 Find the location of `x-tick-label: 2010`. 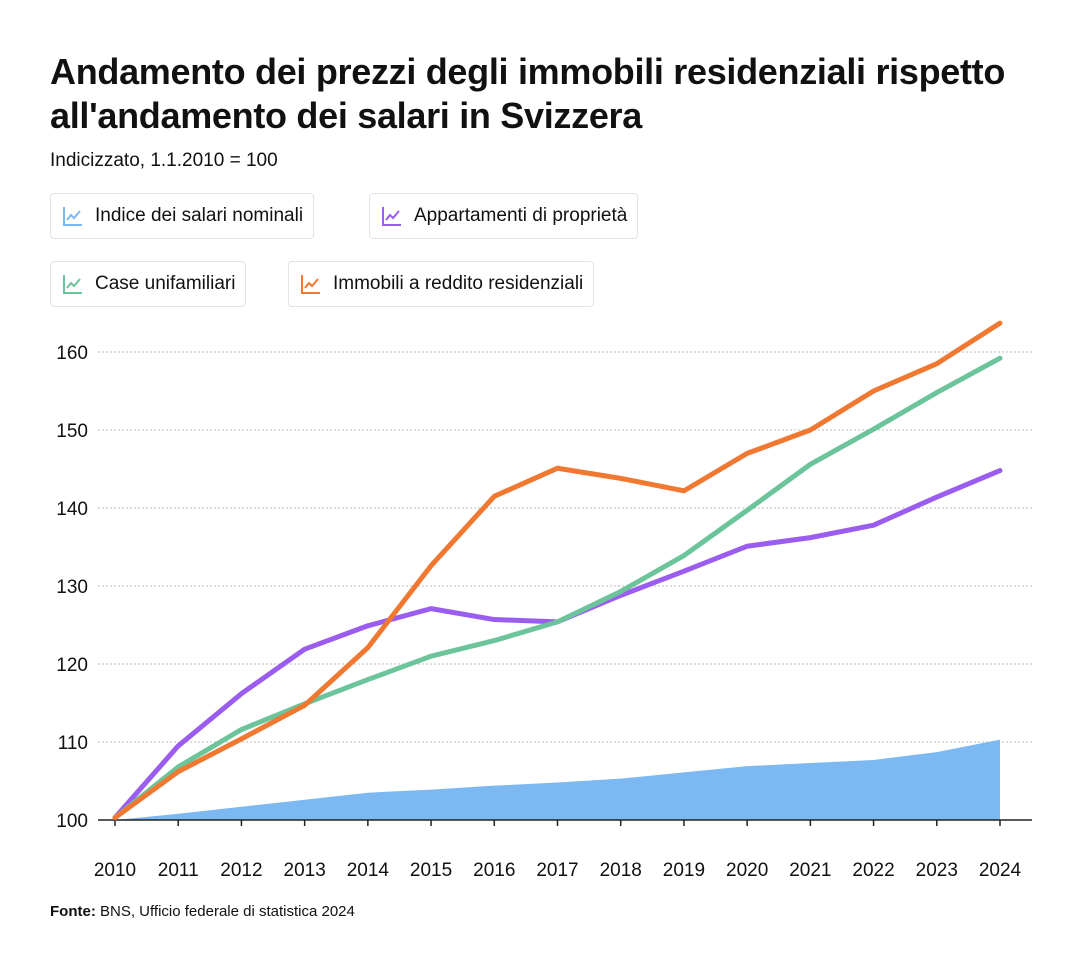

x-tick-label: 2010 is located at coordinates (115, 870).